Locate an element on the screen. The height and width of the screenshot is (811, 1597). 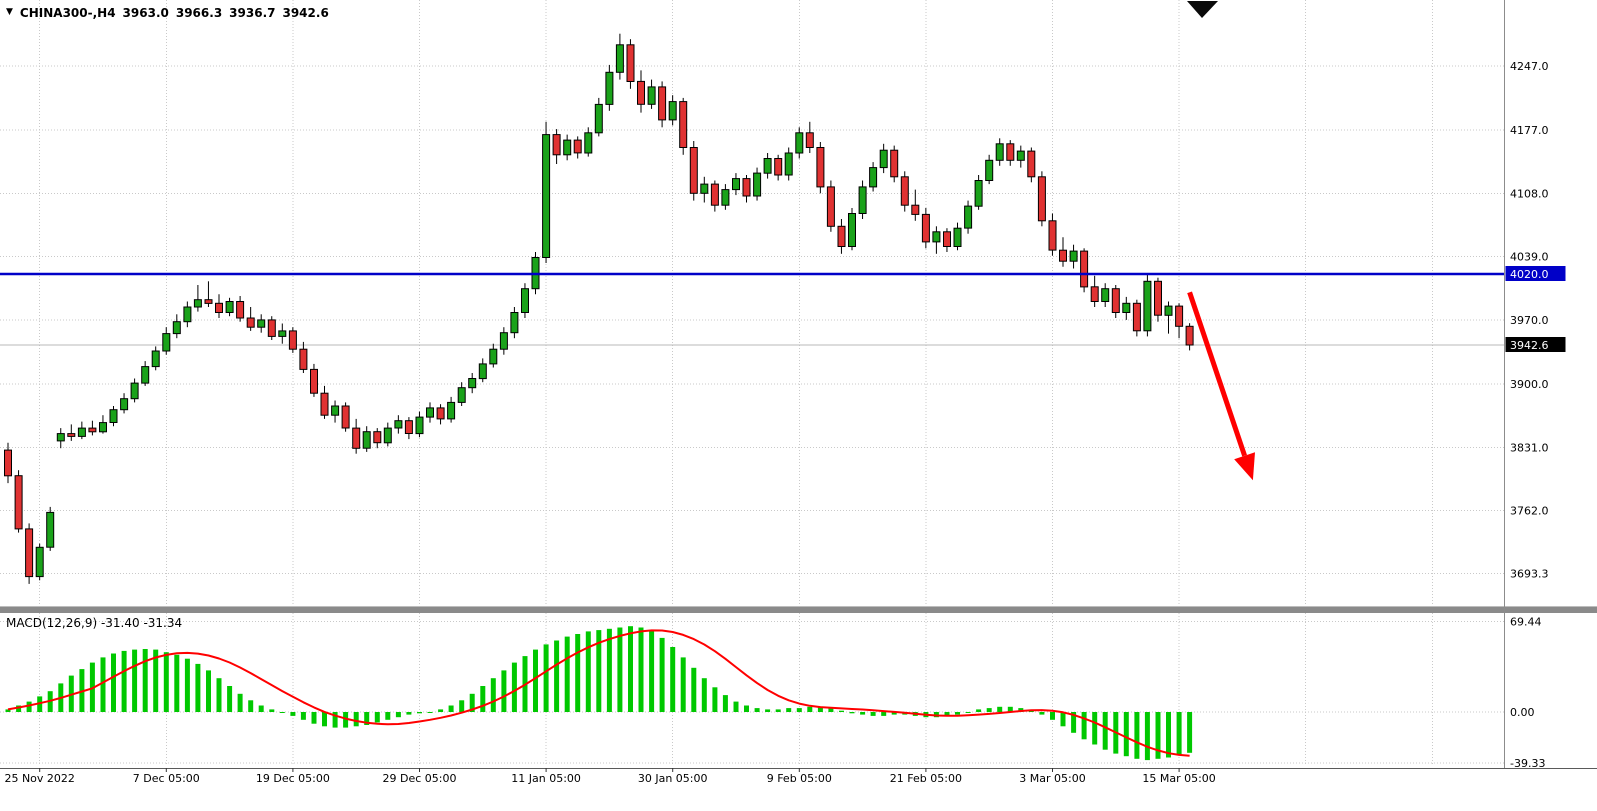
symbol-timeframe-label: CHINA300-,H4 is located at coordinates (67, 13).